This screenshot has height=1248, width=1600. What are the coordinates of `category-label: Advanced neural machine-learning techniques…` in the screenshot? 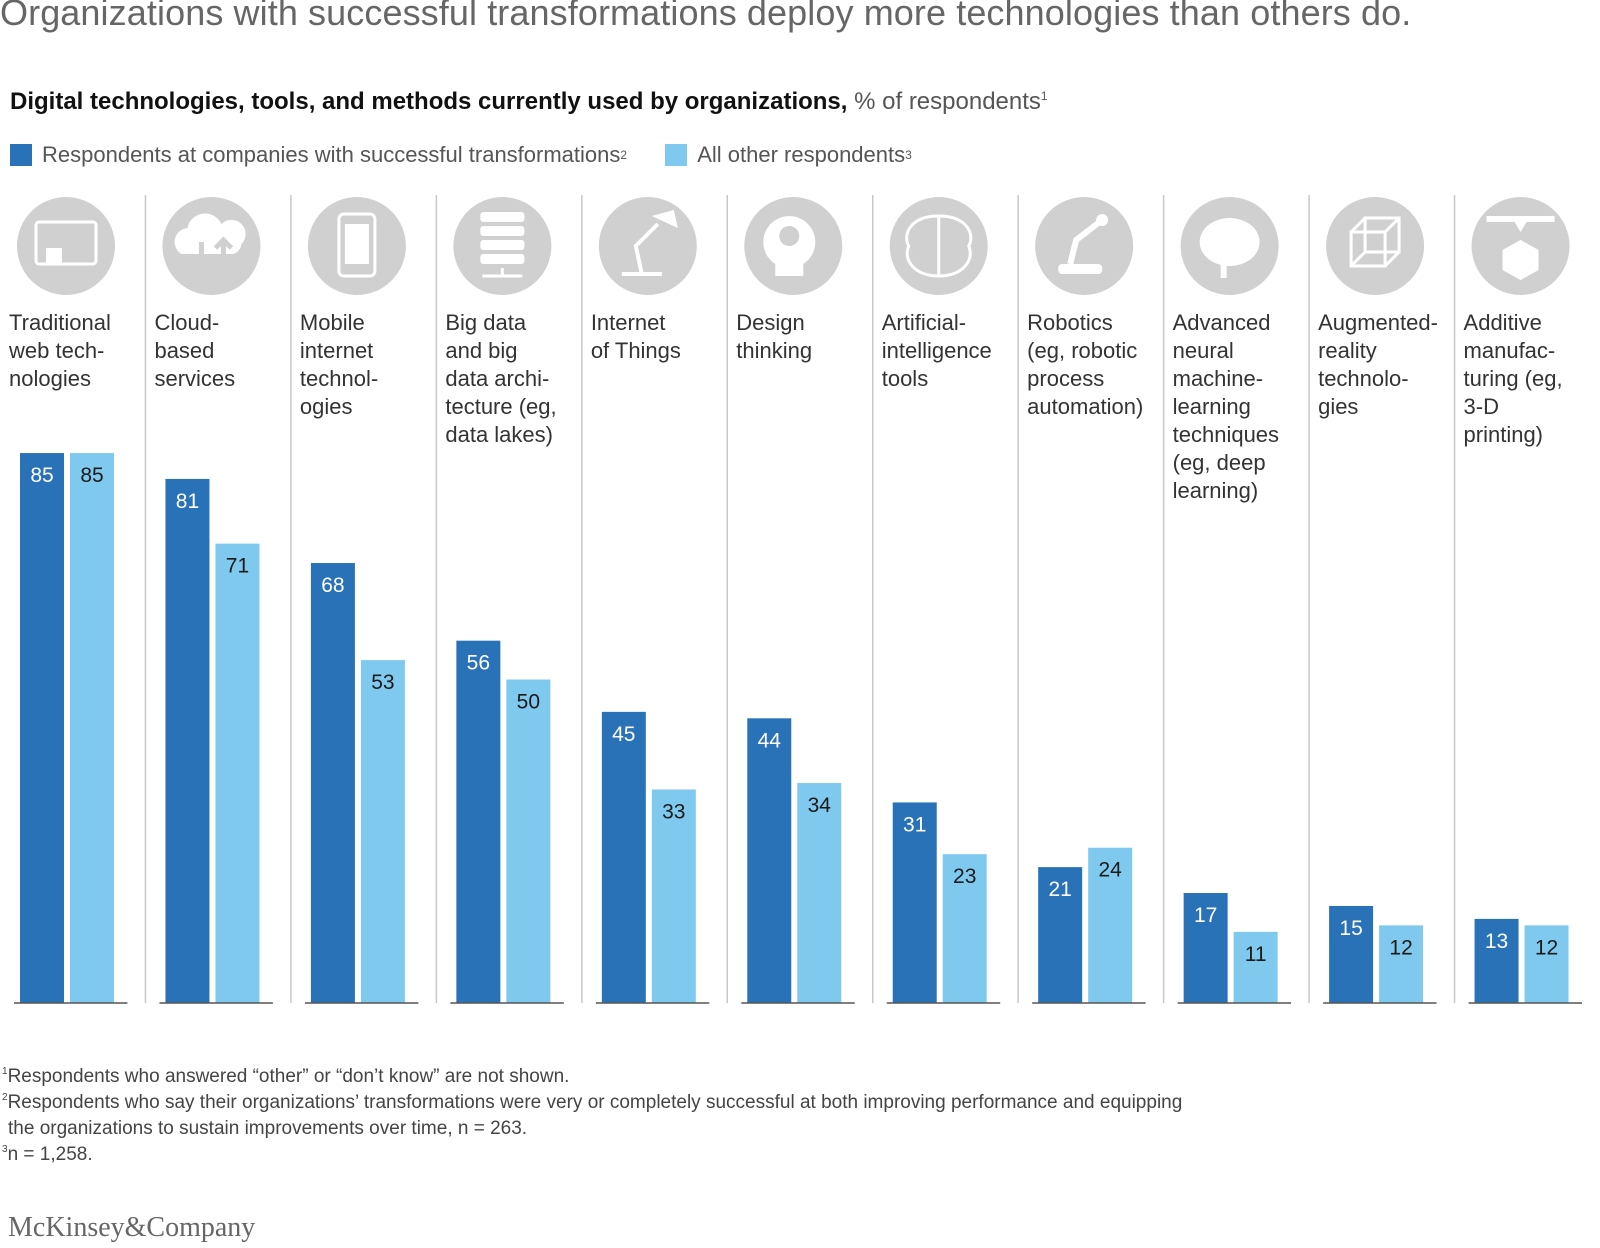 It's located at (1226, 406).